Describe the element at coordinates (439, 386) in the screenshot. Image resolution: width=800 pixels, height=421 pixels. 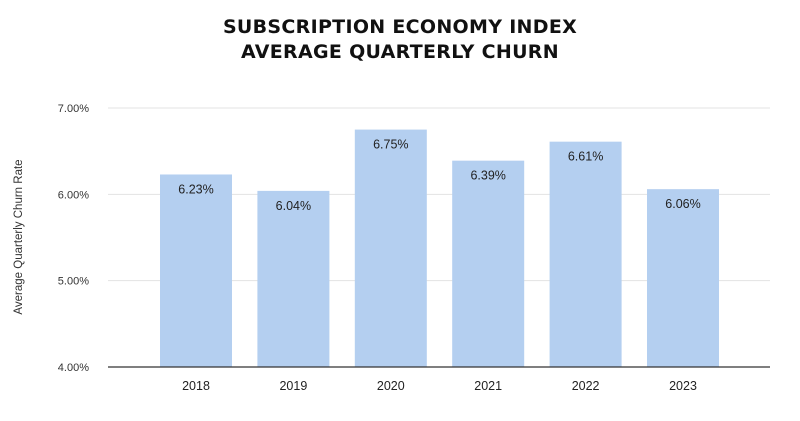
I see `x-axis-ticks: 2018 2019 2020 2021 2022 2023` at that location.